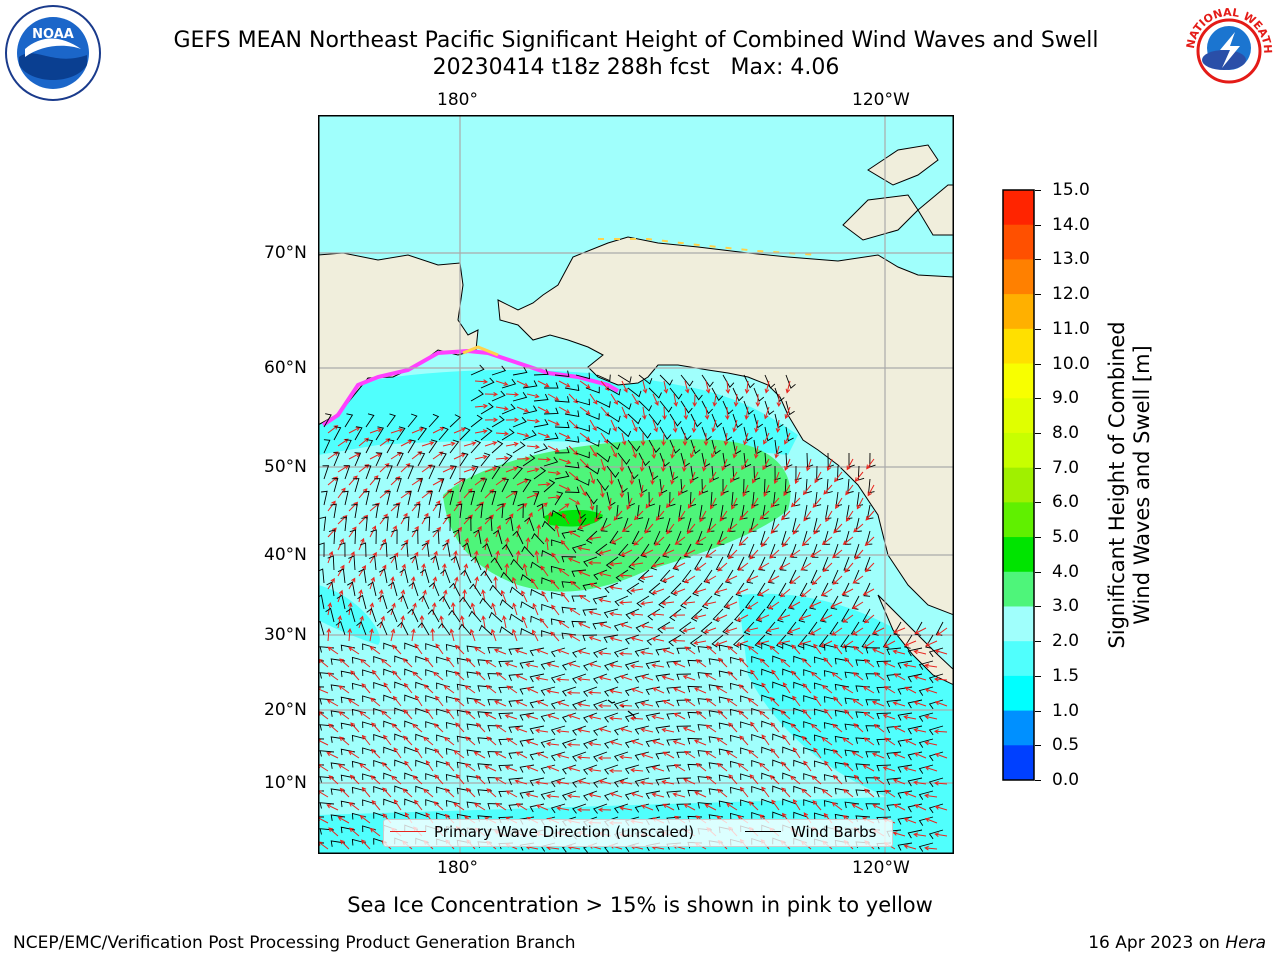 This screenshot has height=960, width=1280. I want to click on colorbar-tick-label: 8.0, so click(1066, 432).